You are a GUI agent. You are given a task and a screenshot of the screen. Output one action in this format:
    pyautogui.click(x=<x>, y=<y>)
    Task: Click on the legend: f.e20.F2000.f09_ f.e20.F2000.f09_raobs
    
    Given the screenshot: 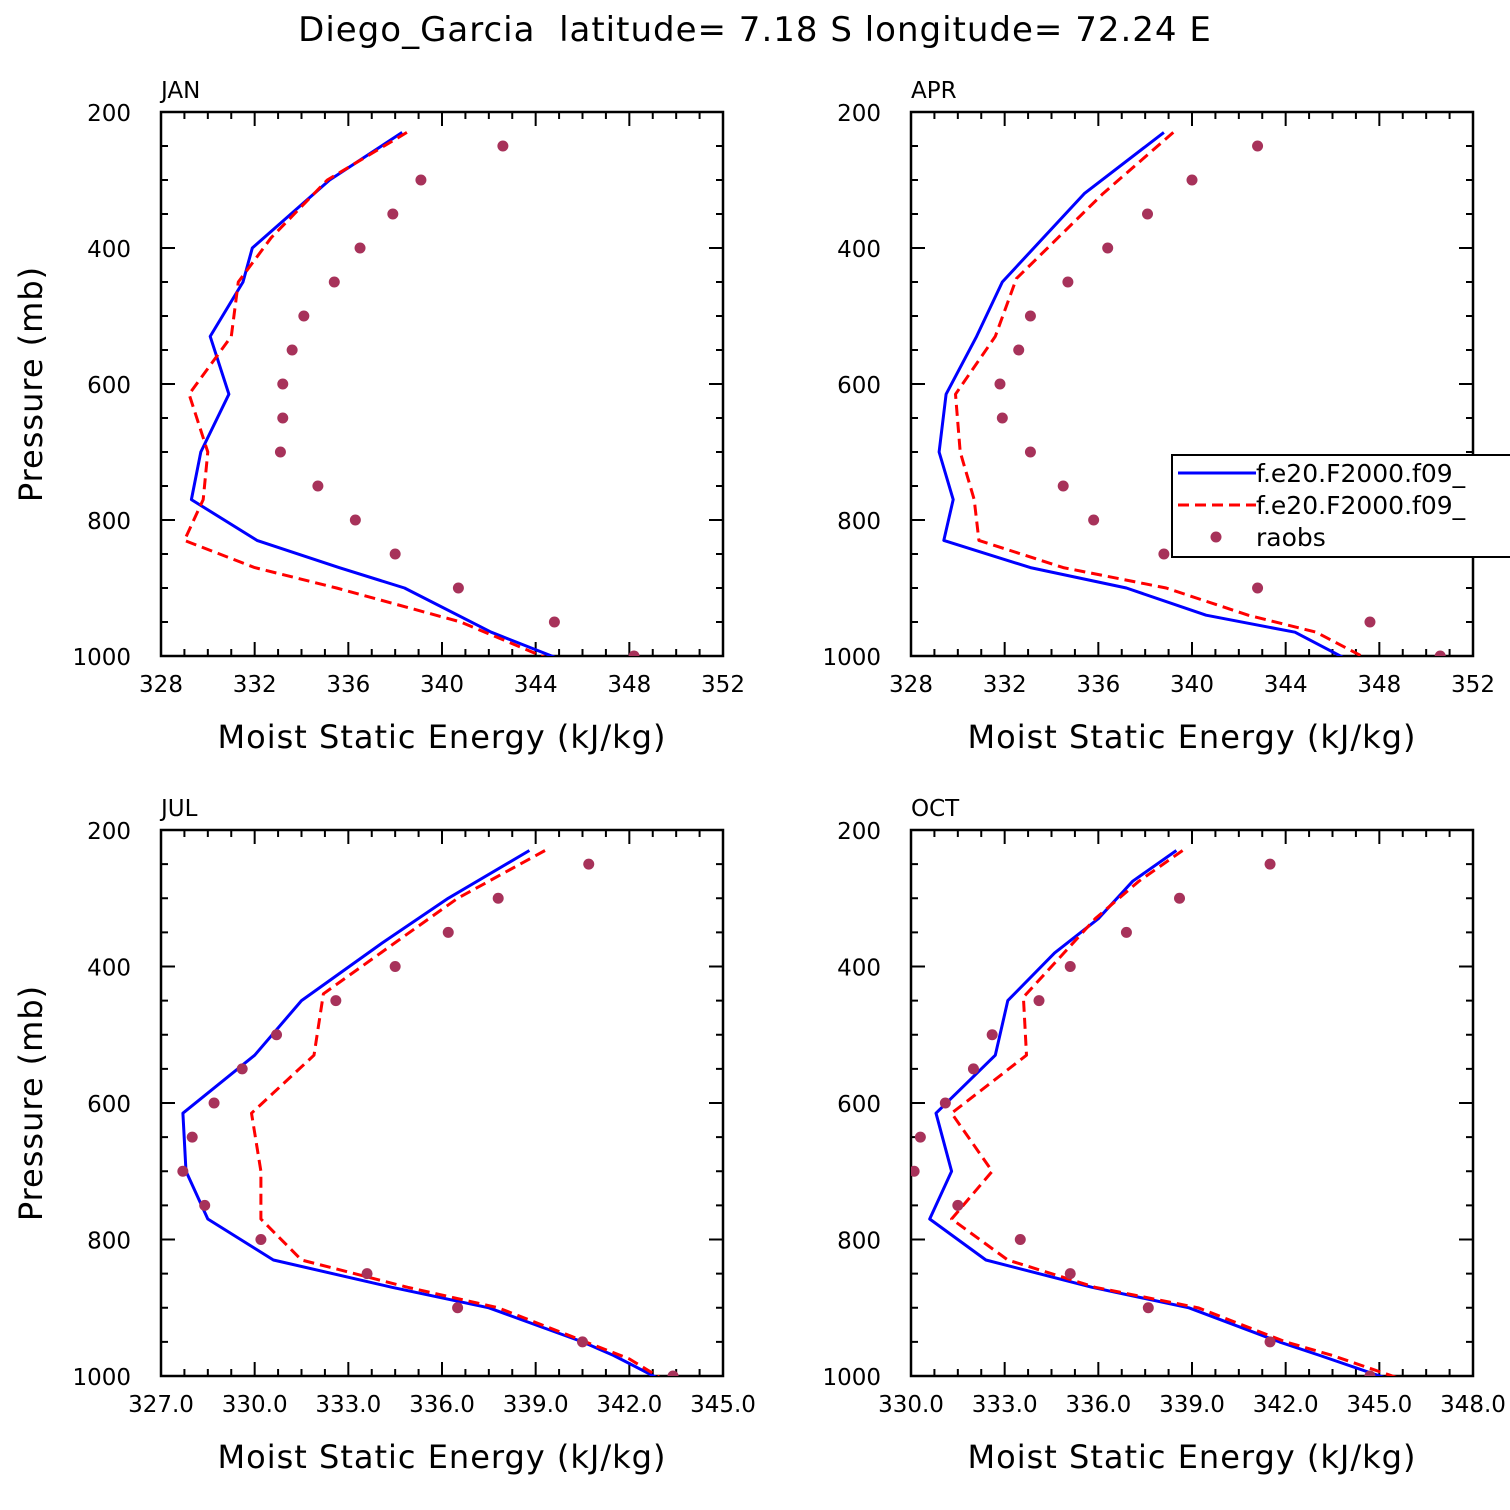 What is the action you would take?
    pyautogui.click(x=1340, y=506)
    